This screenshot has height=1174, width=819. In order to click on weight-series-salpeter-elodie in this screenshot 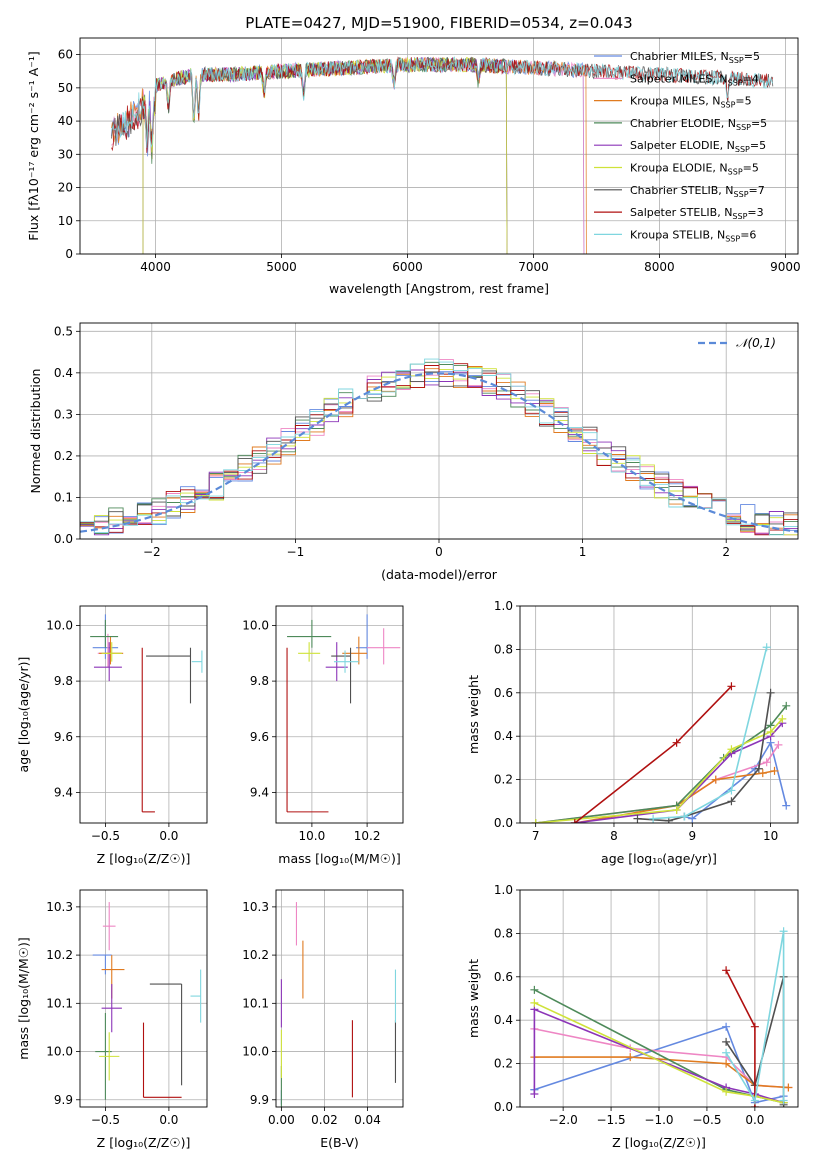, I will do `click(678, 771)`.